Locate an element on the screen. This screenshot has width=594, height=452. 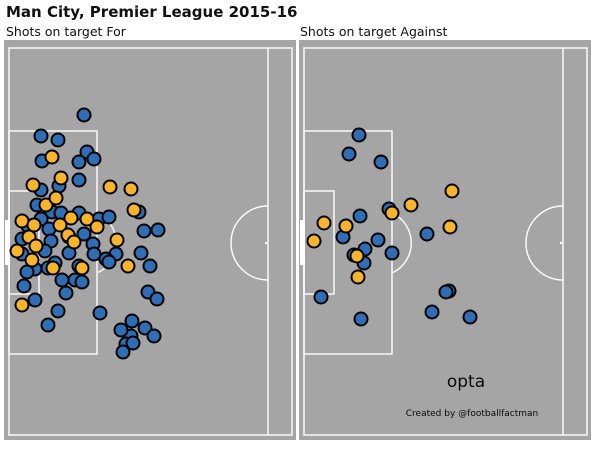
panel-title-shots-for: Shots on target For is located at coordinates (66, 31).